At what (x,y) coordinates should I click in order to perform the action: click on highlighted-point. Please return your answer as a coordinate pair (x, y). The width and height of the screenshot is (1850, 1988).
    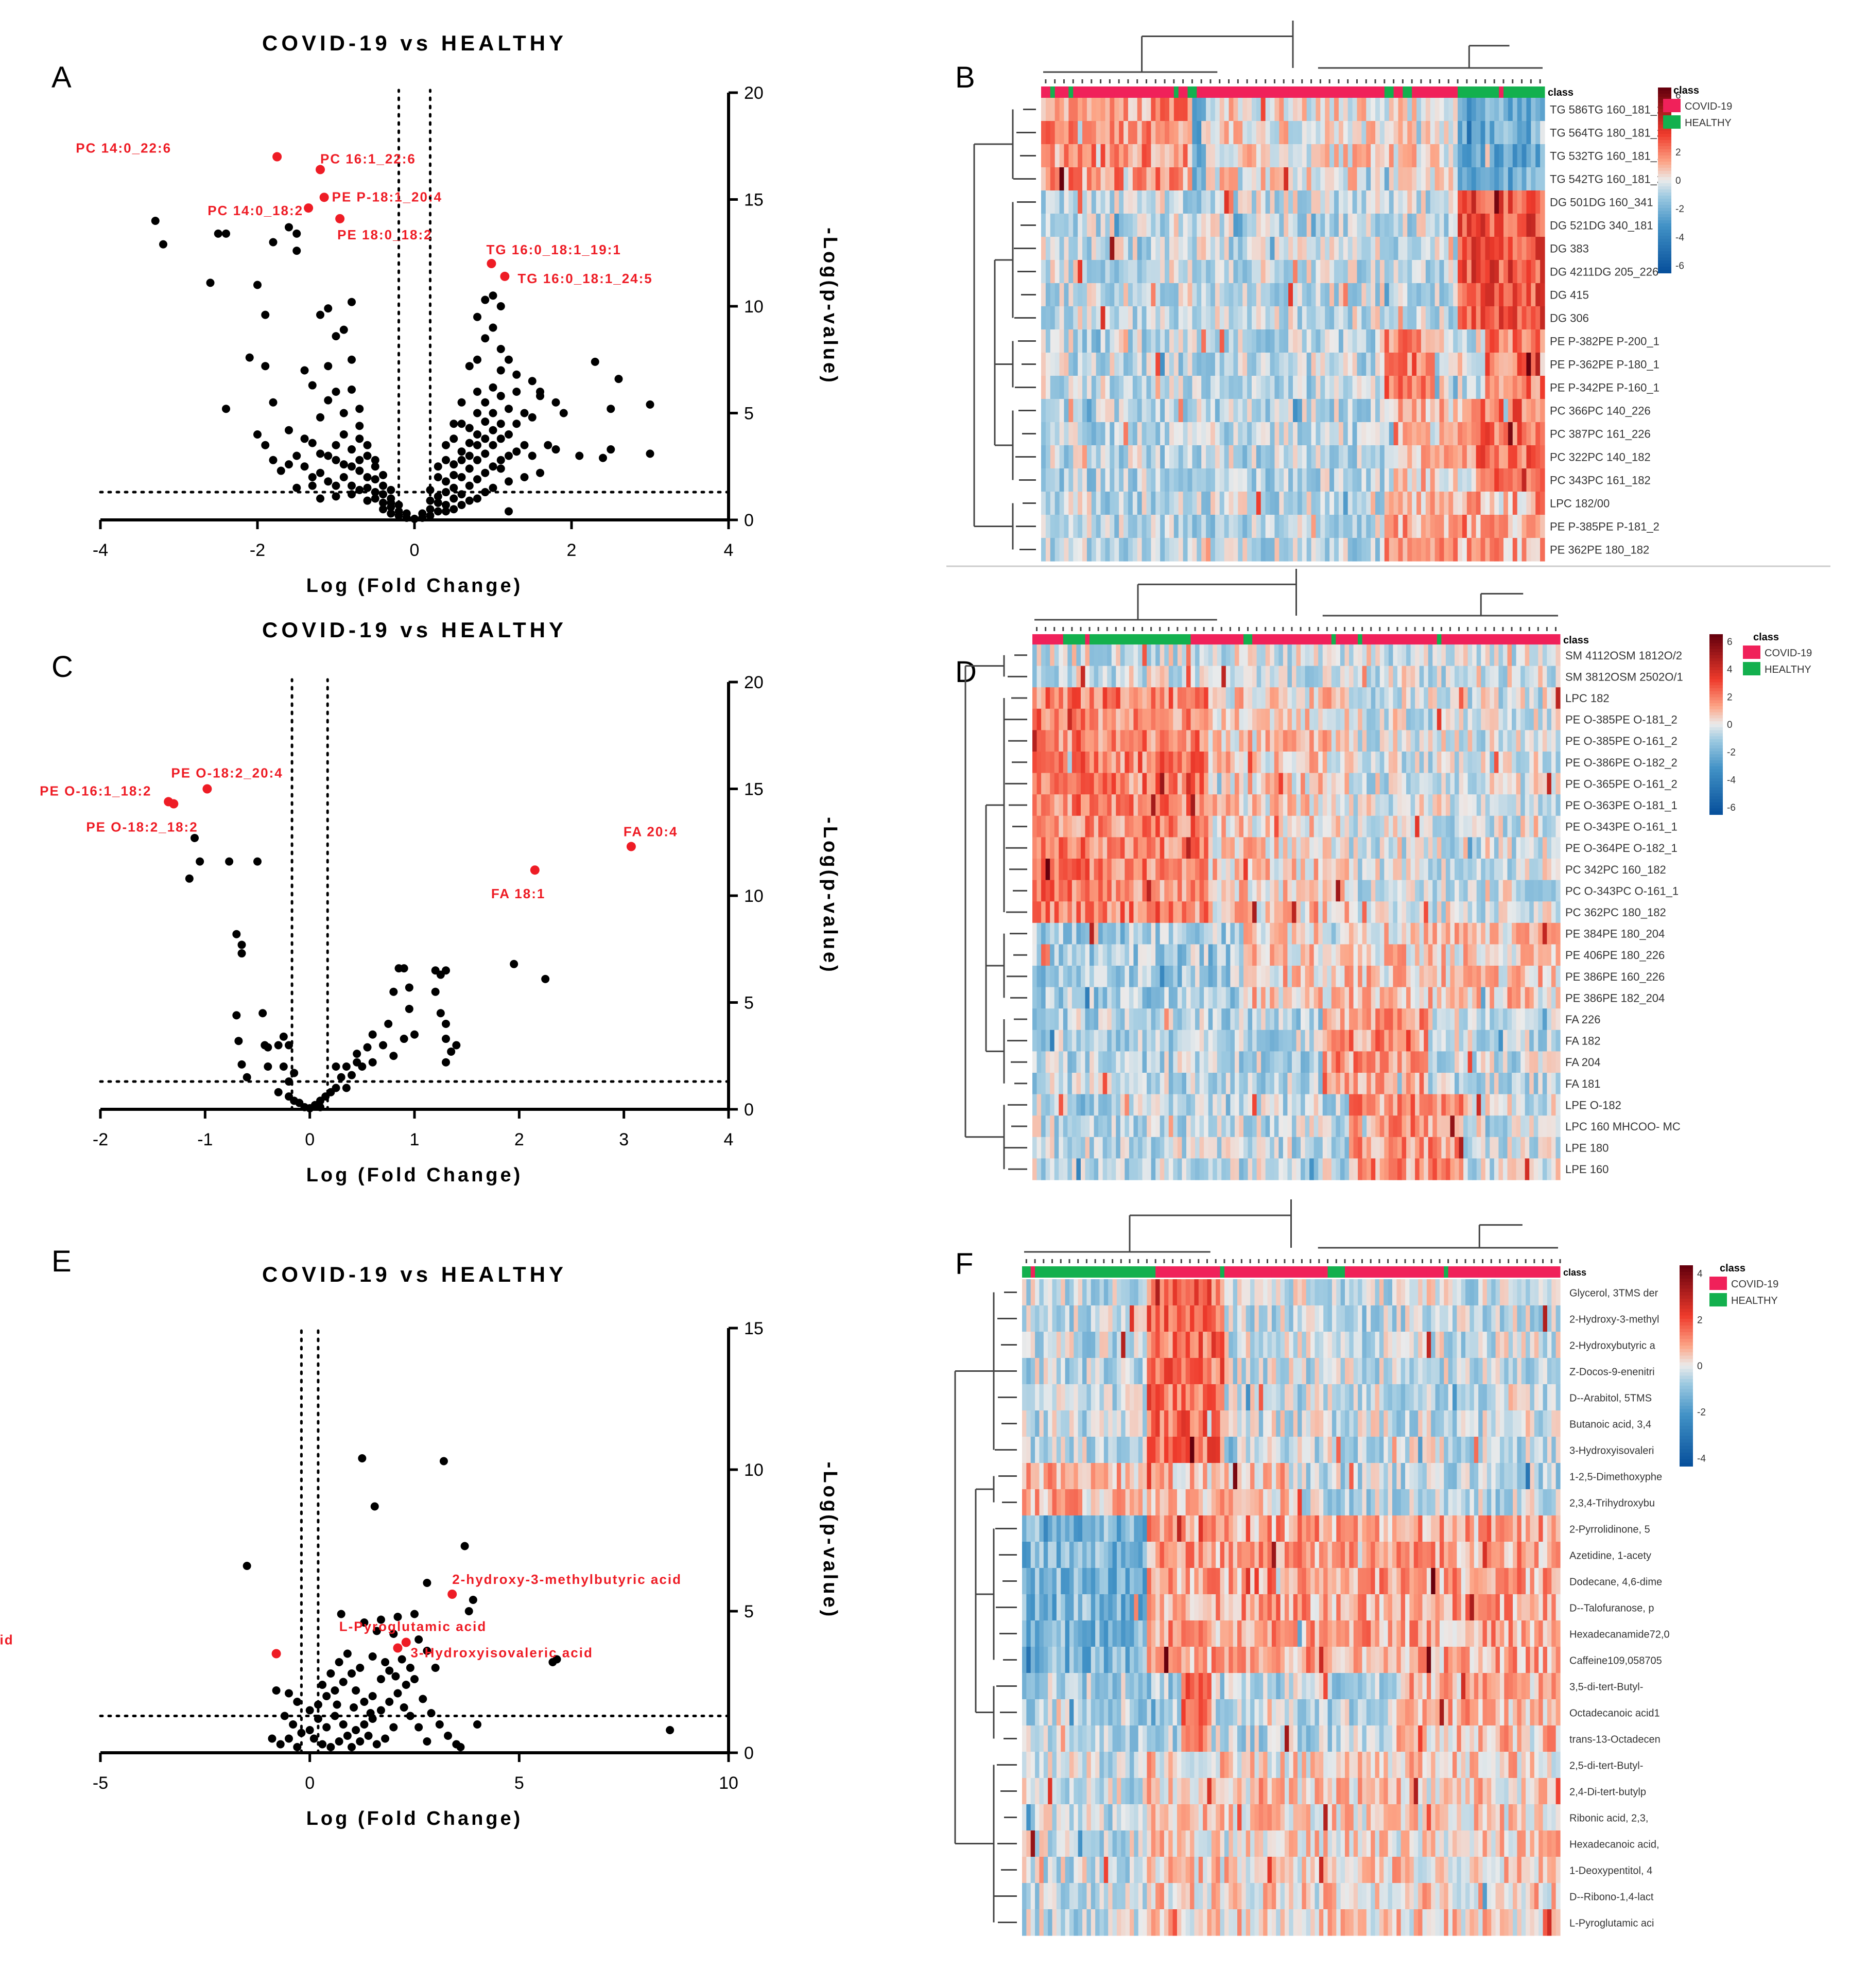
    Looking at the image, I should click on (406, 1642).